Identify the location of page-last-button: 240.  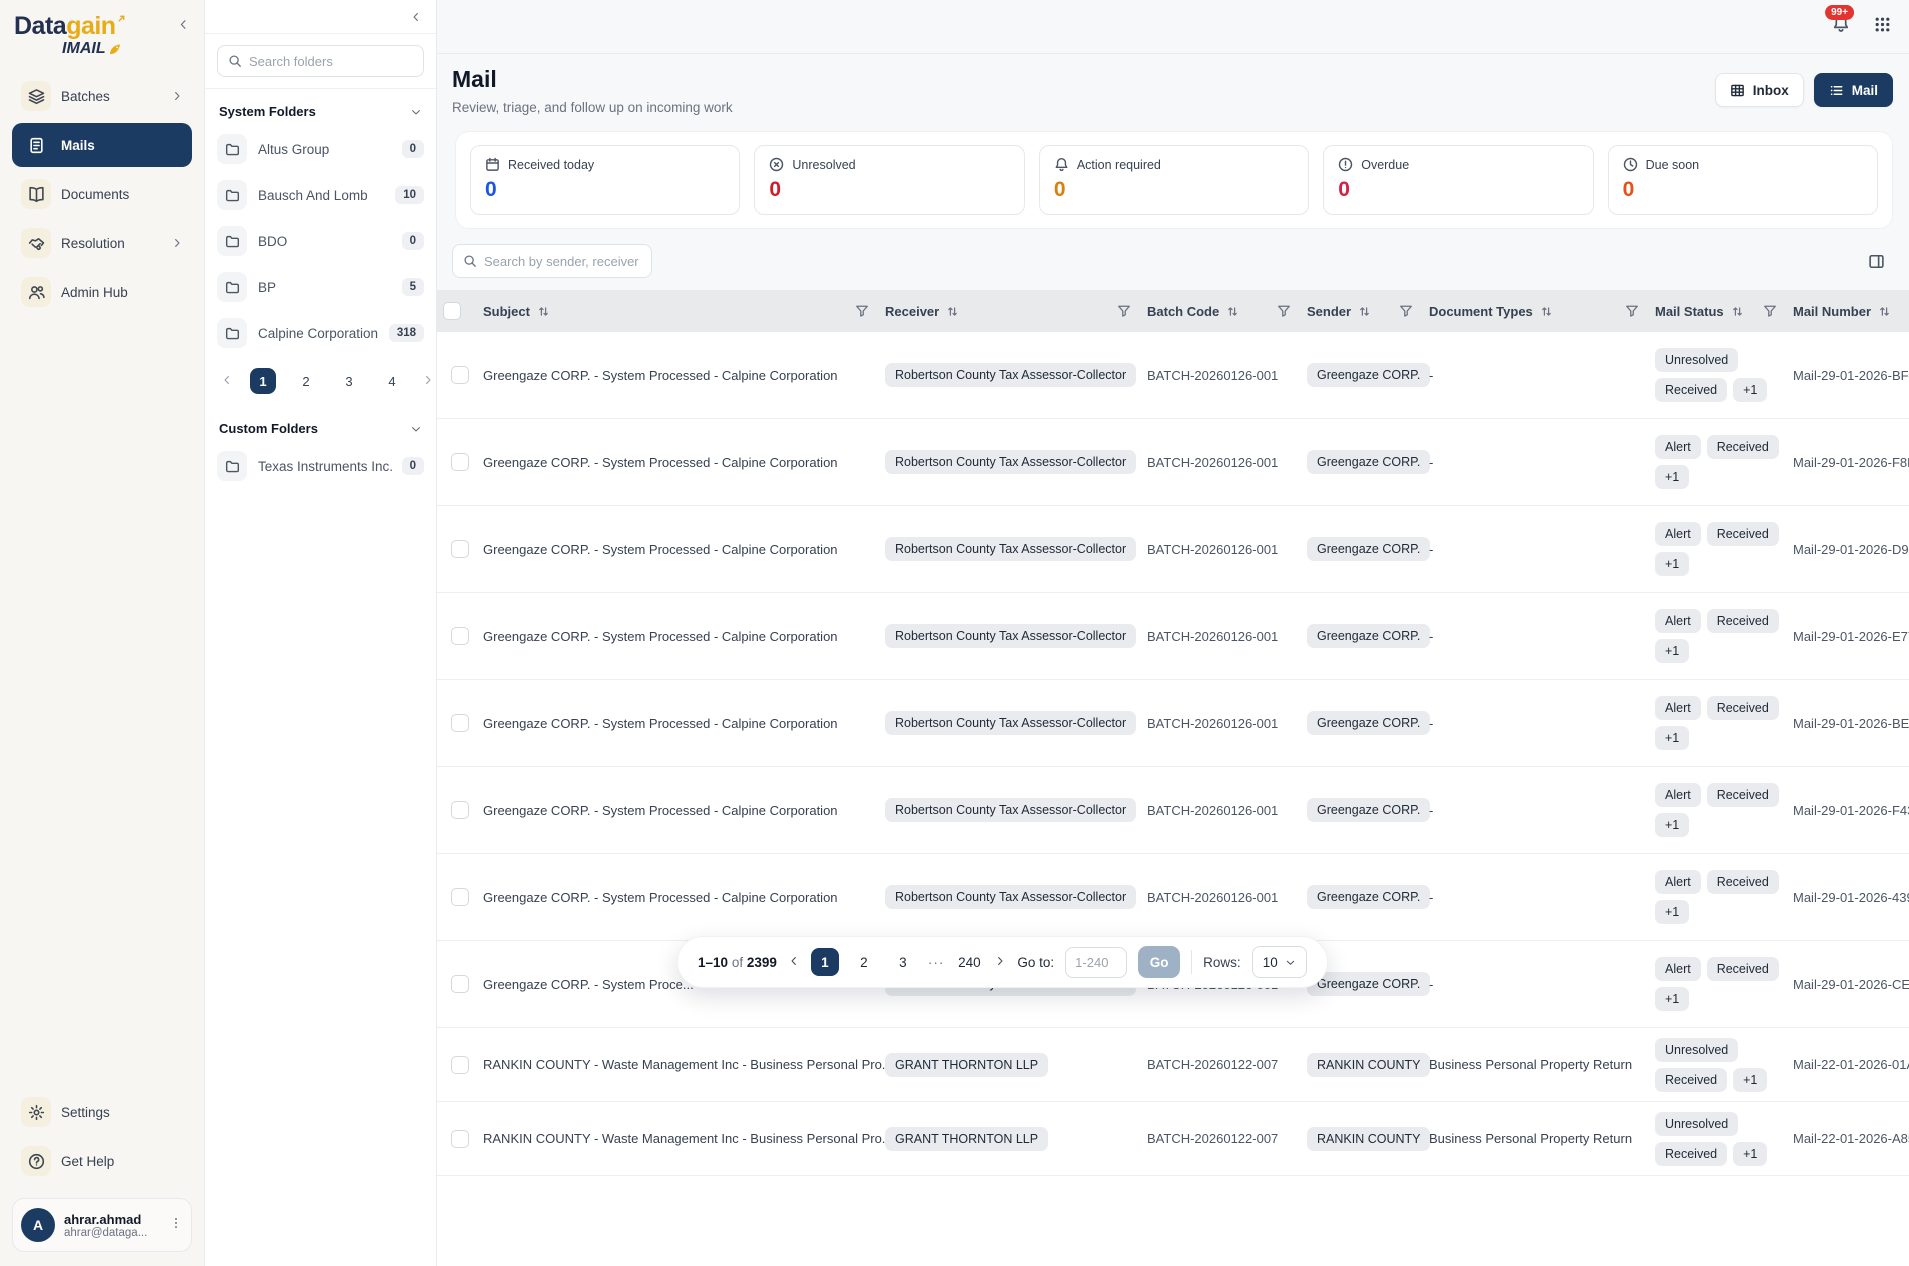
(969, 962).